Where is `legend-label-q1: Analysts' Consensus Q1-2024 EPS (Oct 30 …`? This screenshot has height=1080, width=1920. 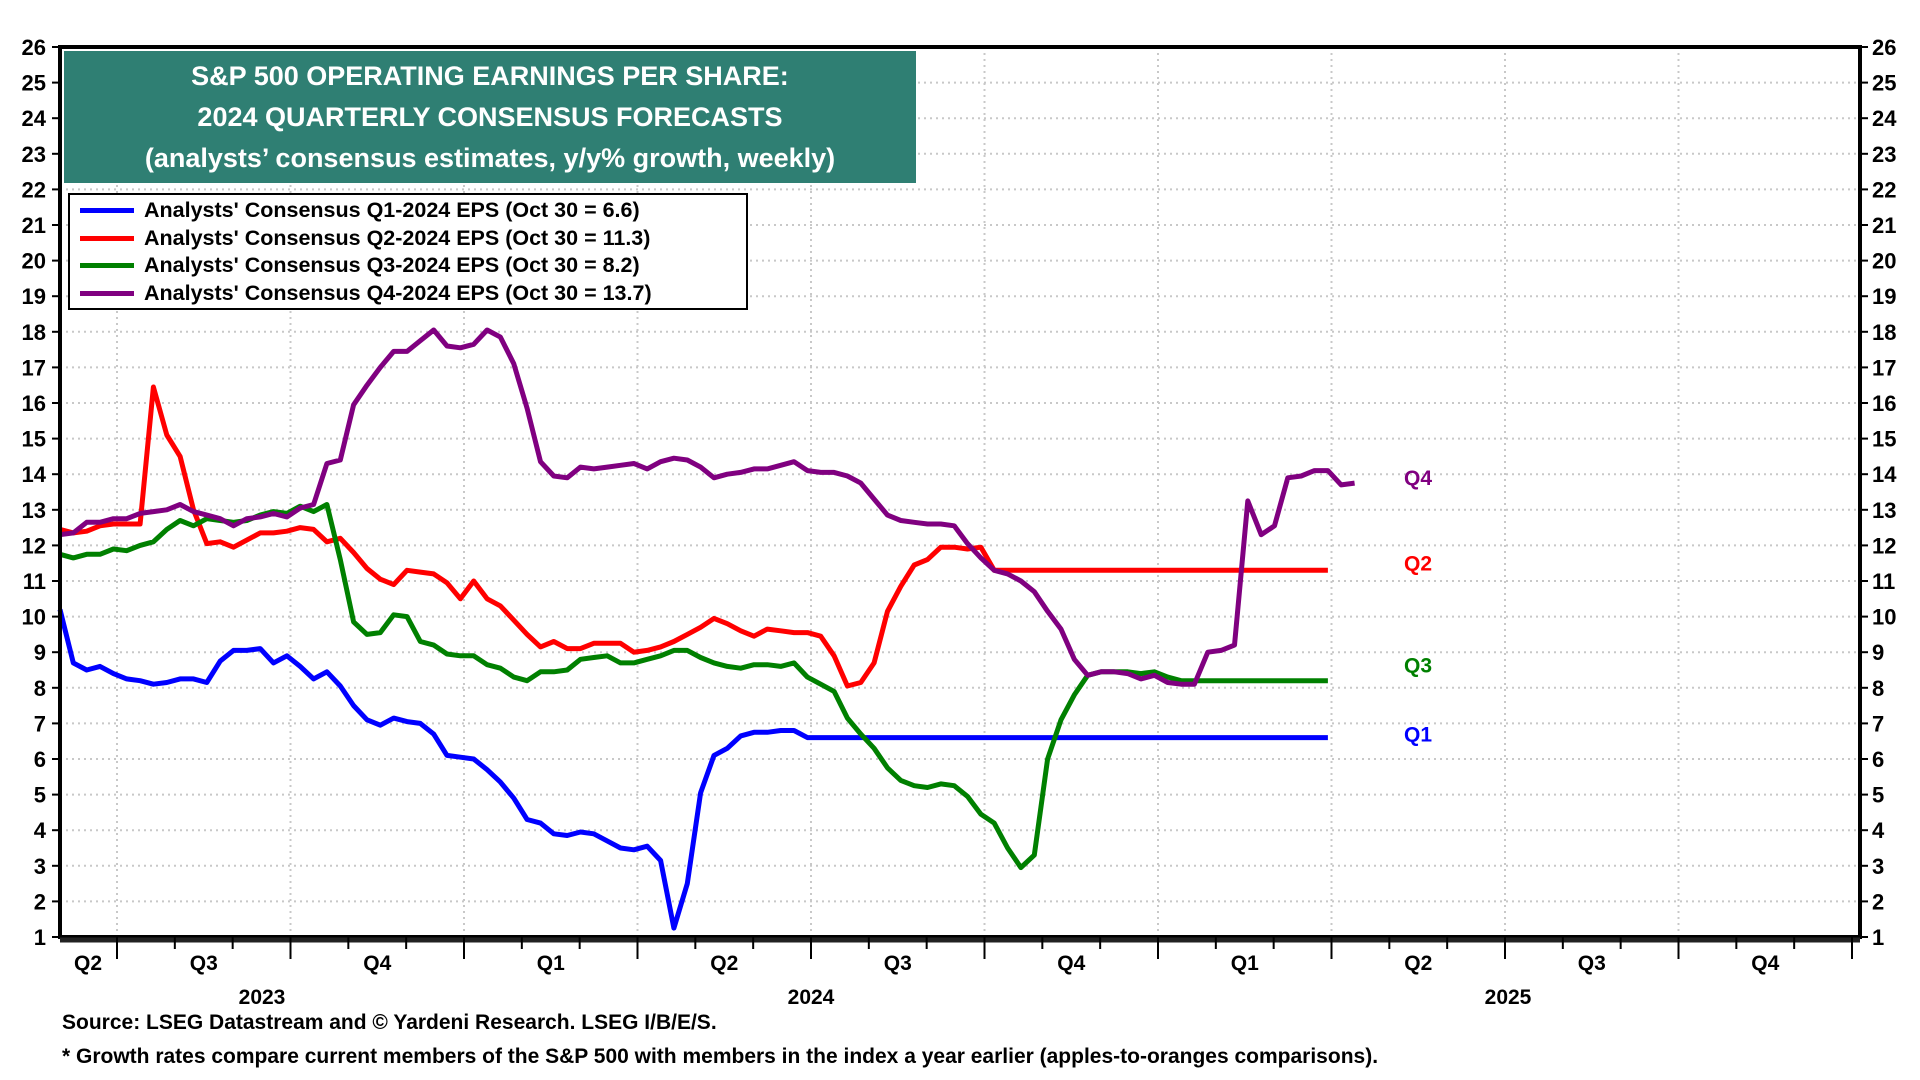 legend-label-q1: Analysts' Consensus Q1-2024 EPS (Oct 30 … is located at coordinates (392, 210).